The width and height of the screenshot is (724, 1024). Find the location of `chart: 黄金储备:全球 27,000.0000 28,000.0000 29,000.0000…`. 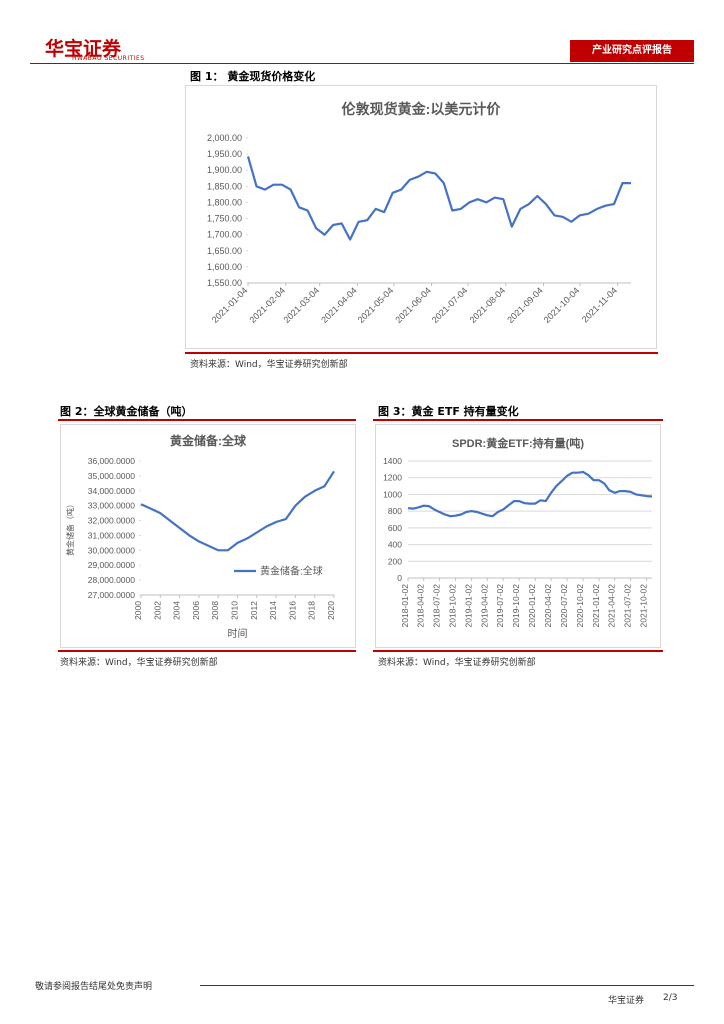

chart: 黄金储备:全球 27,000.0000 28,000.0000 29,000.0000… is located at coordinates (202, 536).